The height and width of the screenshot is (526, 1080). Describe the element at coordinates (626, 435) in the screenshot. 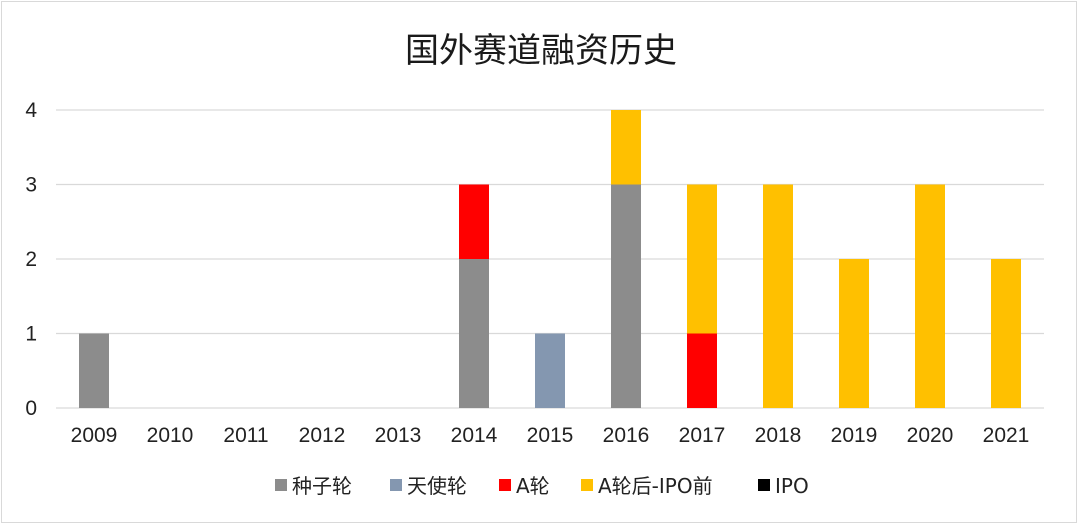

I see `x-tick-label: 2016` at that location.